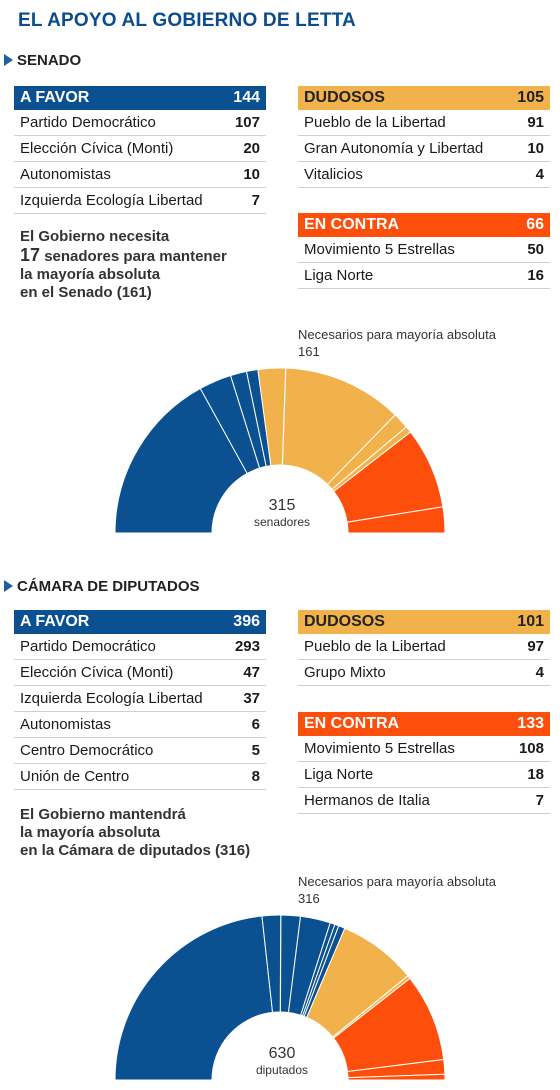 The width and height of the screenshot is (560, 1090). I want to click on party-name: Gran Autonomía y Libertad, so click(394, 148).